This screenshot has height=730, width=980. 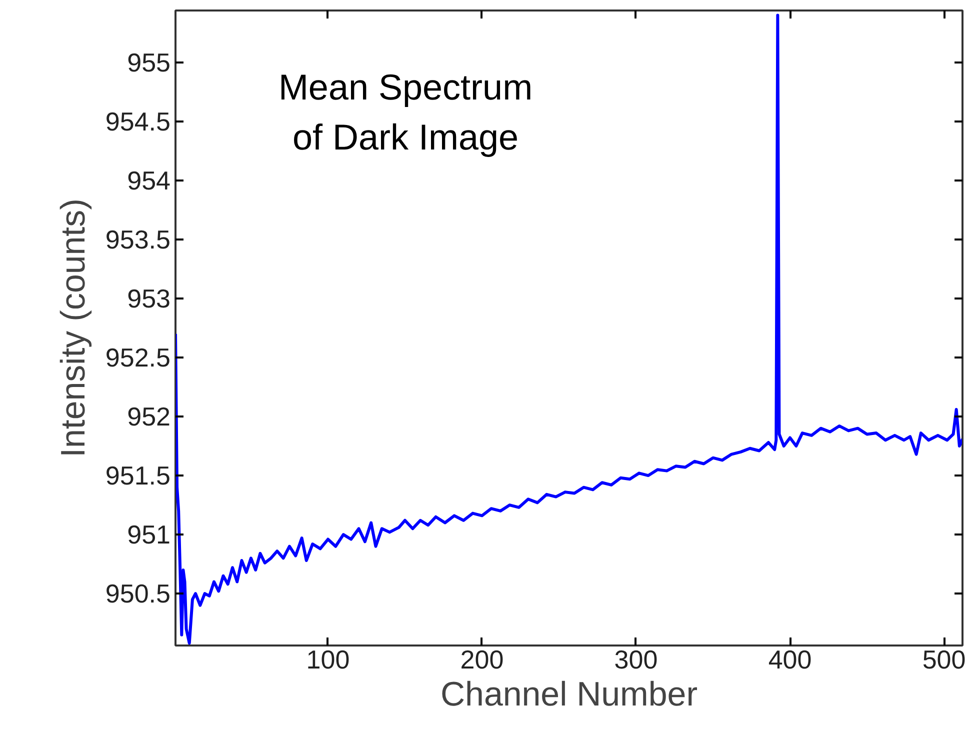 What do you see at coordinates (636, 659) in the screenshot?
I see `x-tick-label: 300` at bounding box center [636, 659].